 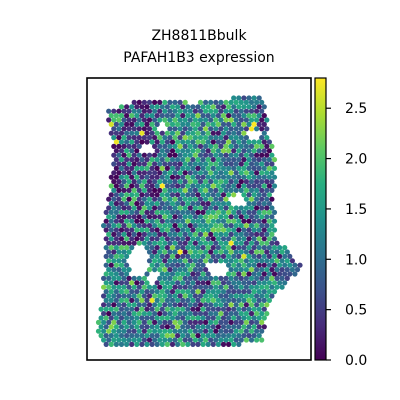 What do you see at coordinates (199, 36) in the screenshot?
I see `title-line-1: ZH8811Bbulk` at bounding box center [199, 36].